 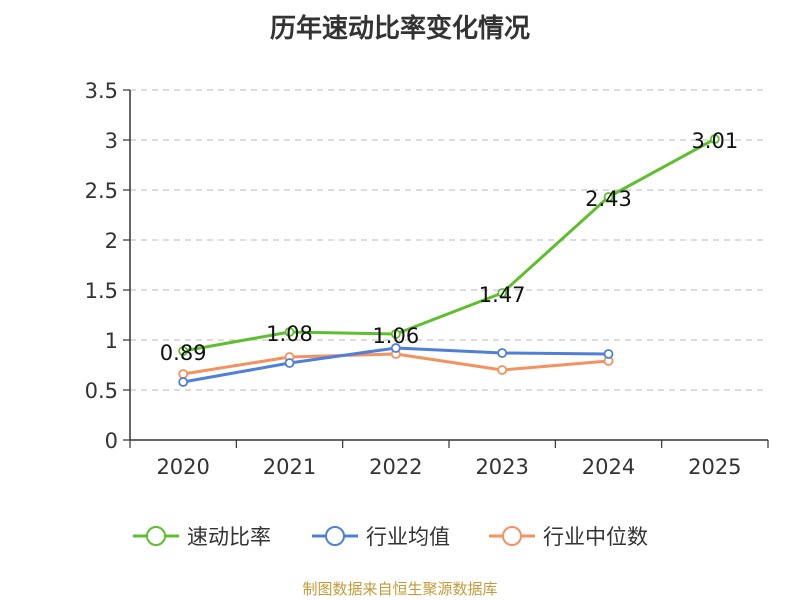 I want to click on legend-marker-quick-ratio, so click(x=156, y=536).